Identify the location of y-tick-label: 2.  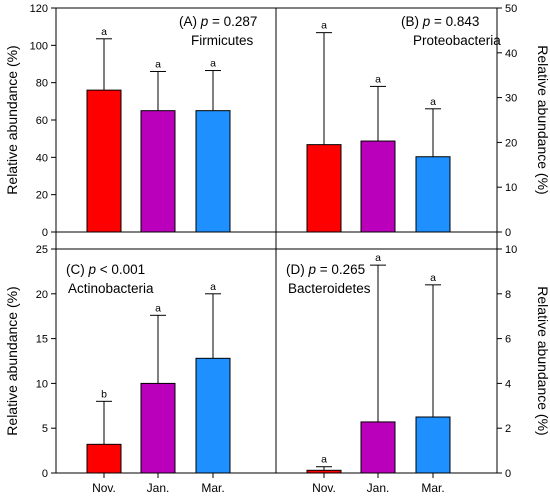
(508, 429).